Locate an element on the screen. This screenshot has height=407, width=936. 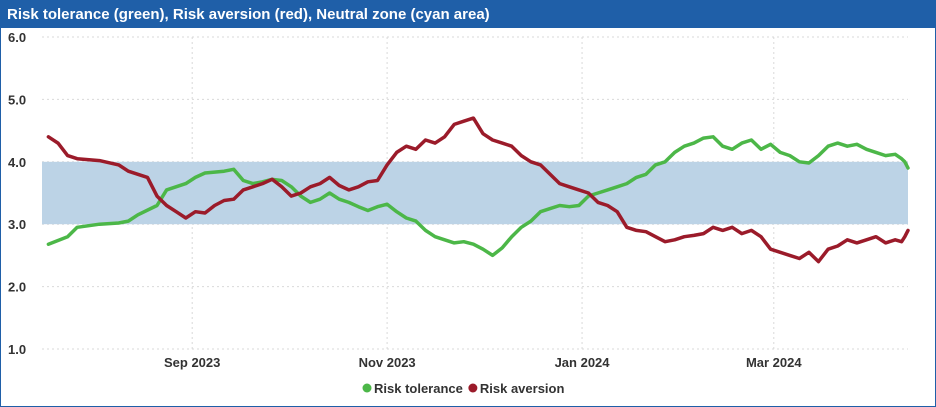
y-tick-label: 1.0 is located at coordinates (17, 349).